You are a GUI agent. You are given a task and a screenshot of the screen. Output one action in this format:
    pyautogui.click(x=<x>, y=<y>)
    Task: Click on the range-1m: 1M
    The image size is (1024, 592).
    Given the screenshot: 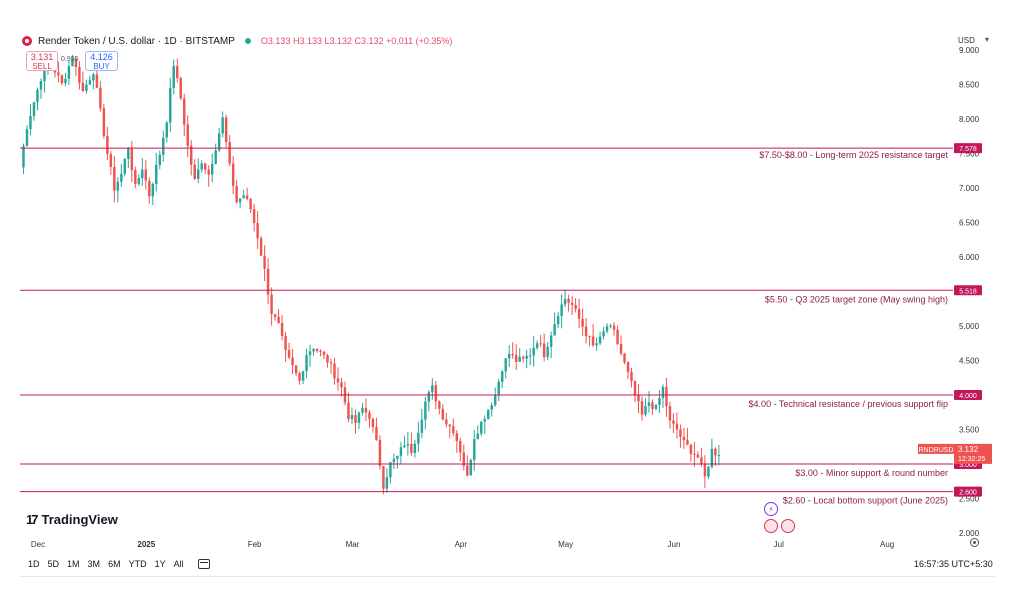 What is the action you would take?
    pyautogui.click(x=73, y=564)
    